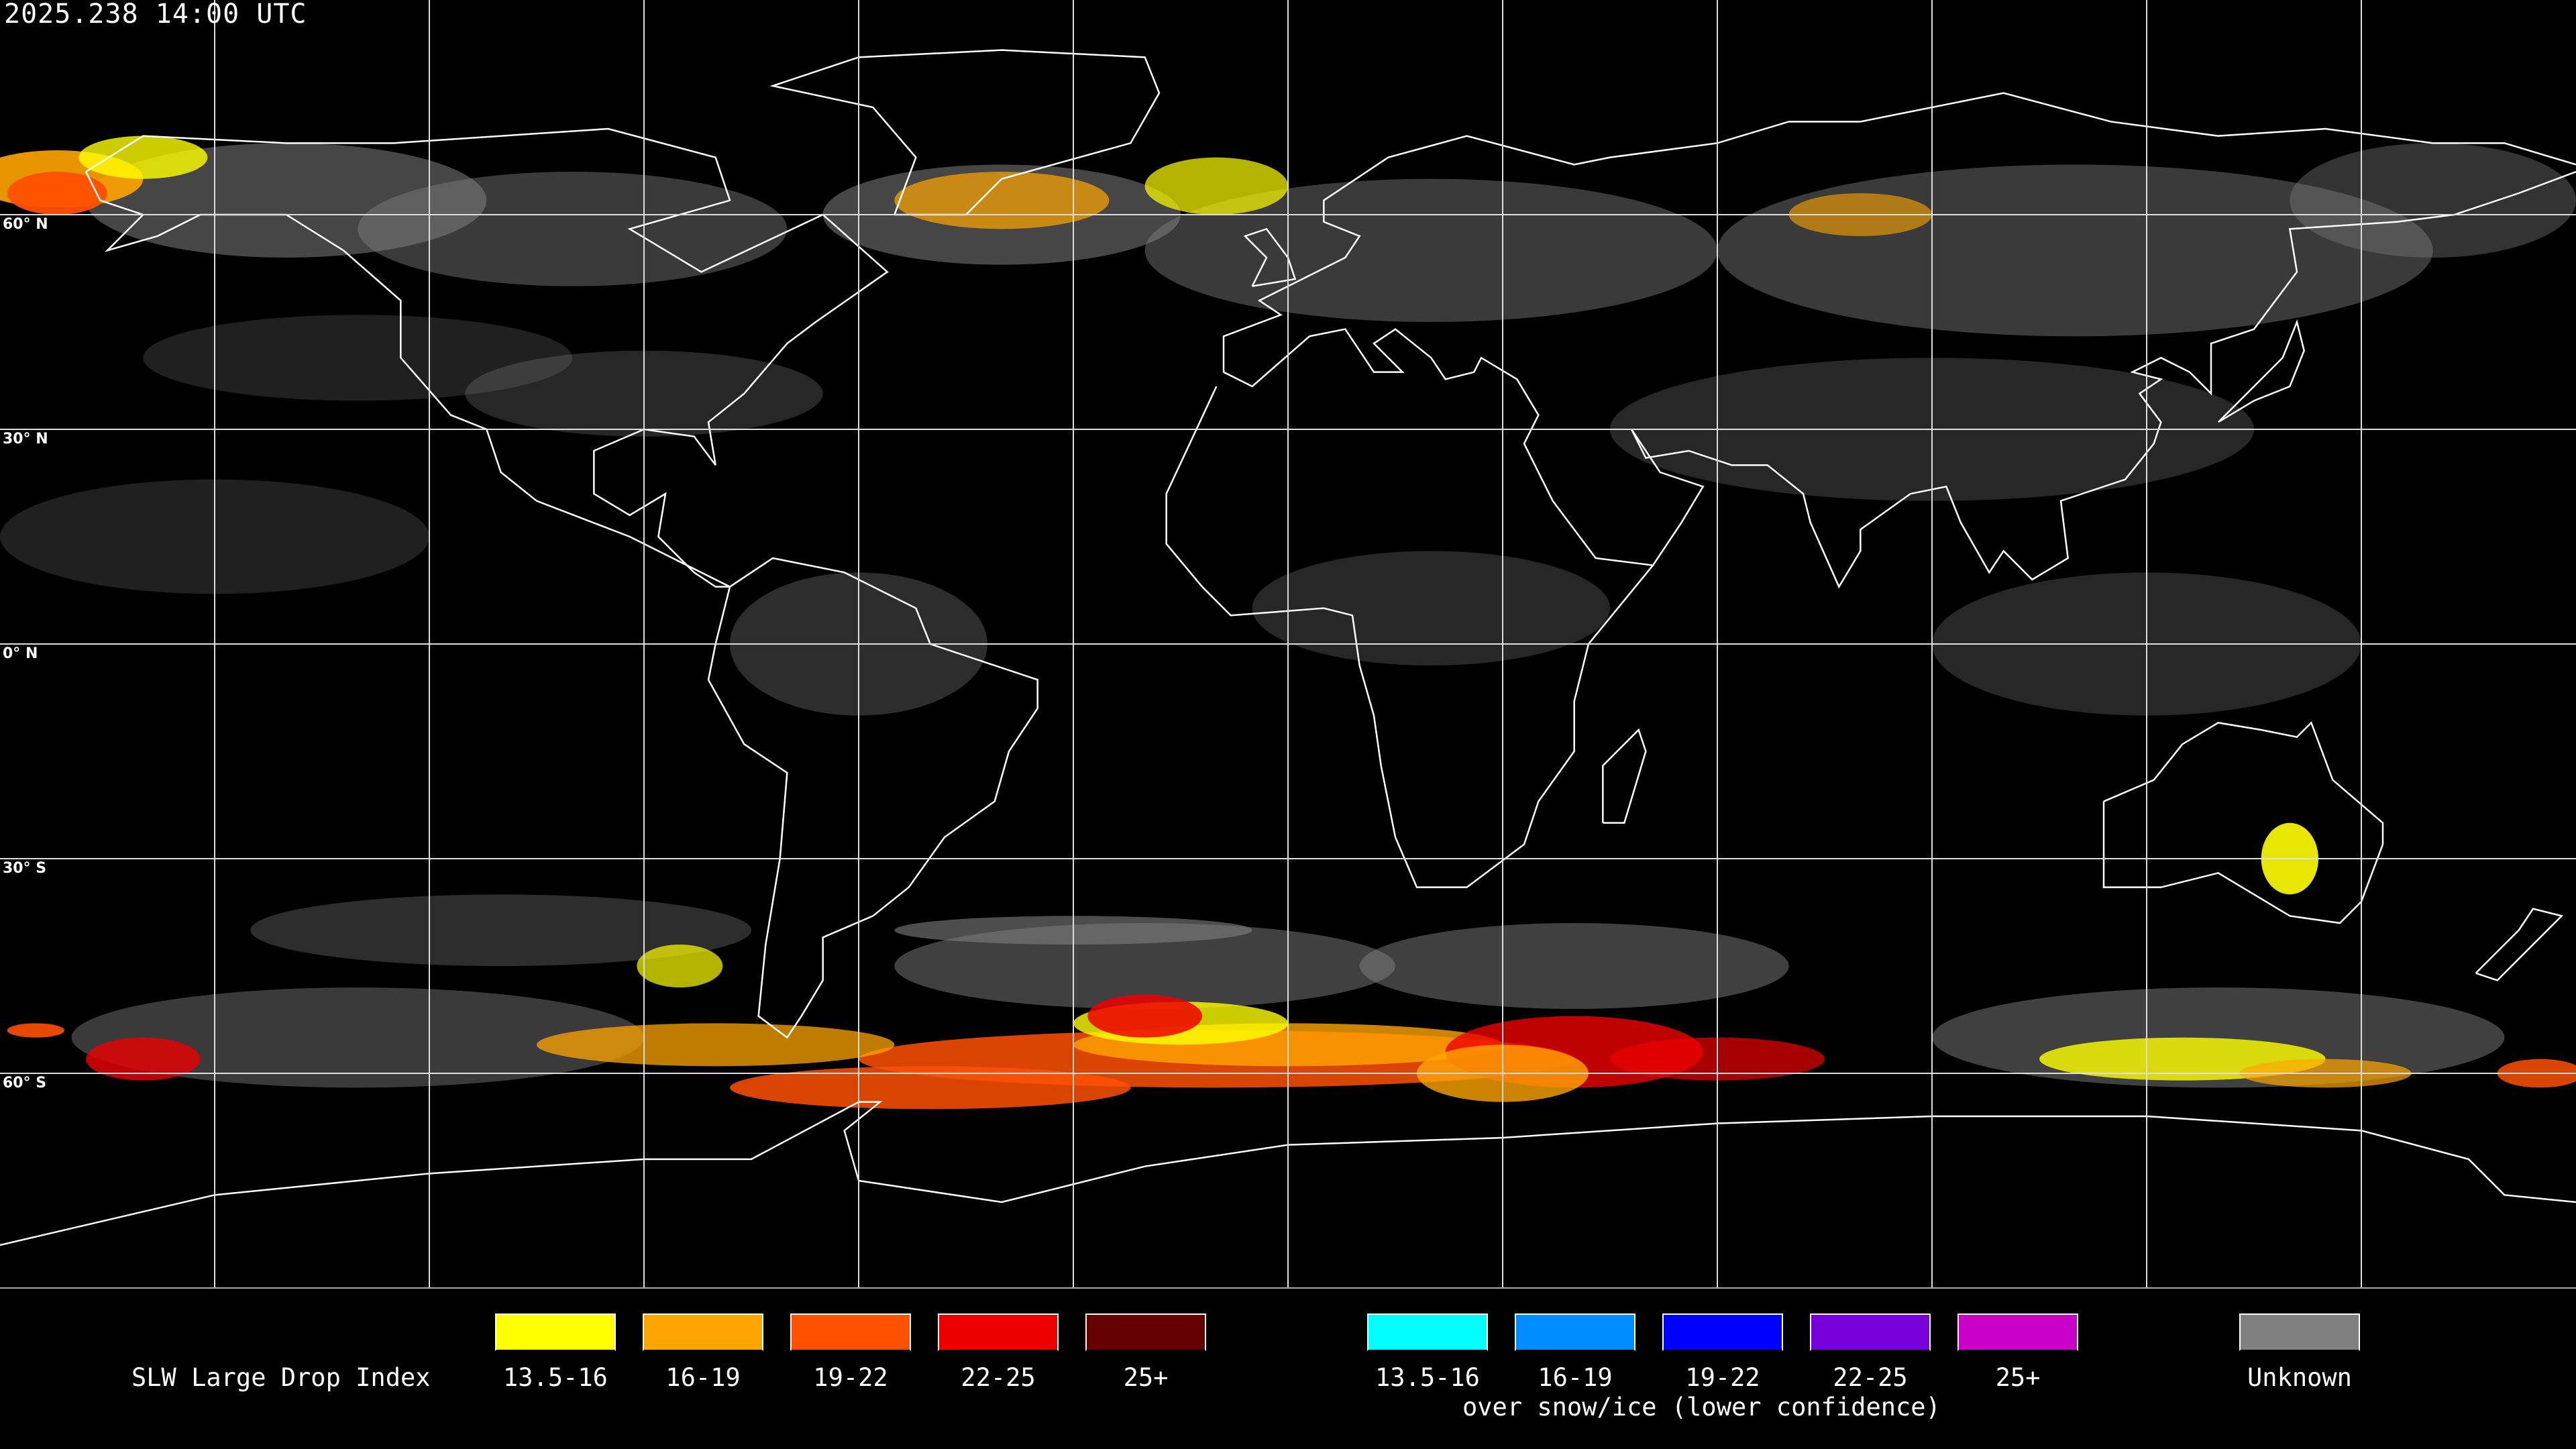 This screenshot has width=2576, height=1449. Describe the element at coordinates (555, 1377) in the screenshot. I see `legend-std-0-label: 13.5-16` at that location.